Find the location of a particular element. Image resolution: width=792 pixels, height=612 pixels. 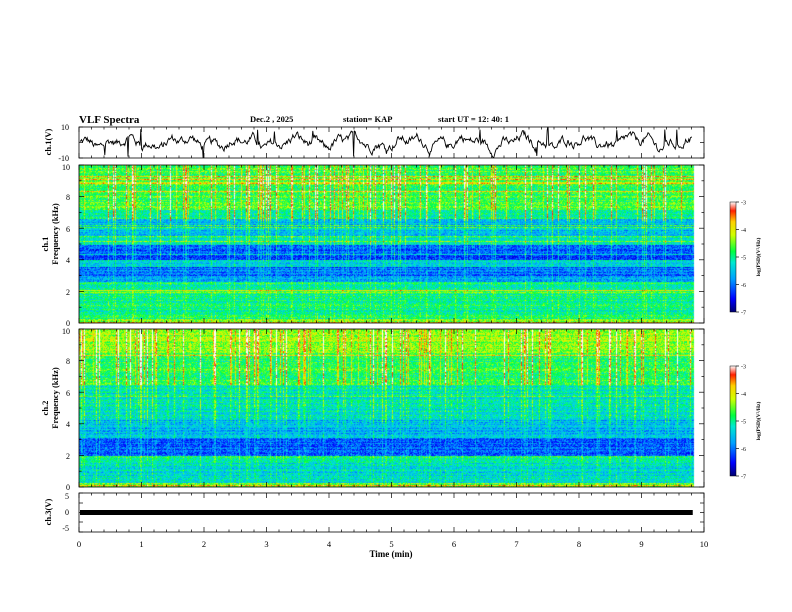

x-tick-label-9: 9 is located at coordinates (641, 544).